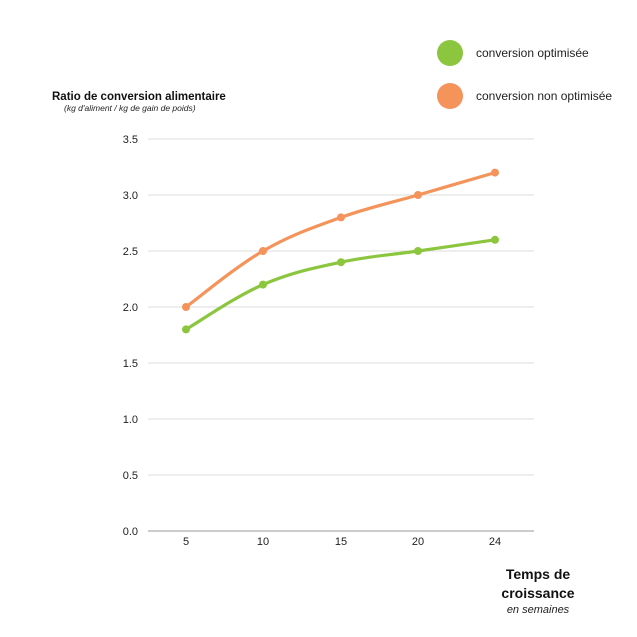  I want to click on y-axis-ticks: 0.0 0.5 1.0 1.5 2.0 2.5 3.0 3.5, so click(130, 336).